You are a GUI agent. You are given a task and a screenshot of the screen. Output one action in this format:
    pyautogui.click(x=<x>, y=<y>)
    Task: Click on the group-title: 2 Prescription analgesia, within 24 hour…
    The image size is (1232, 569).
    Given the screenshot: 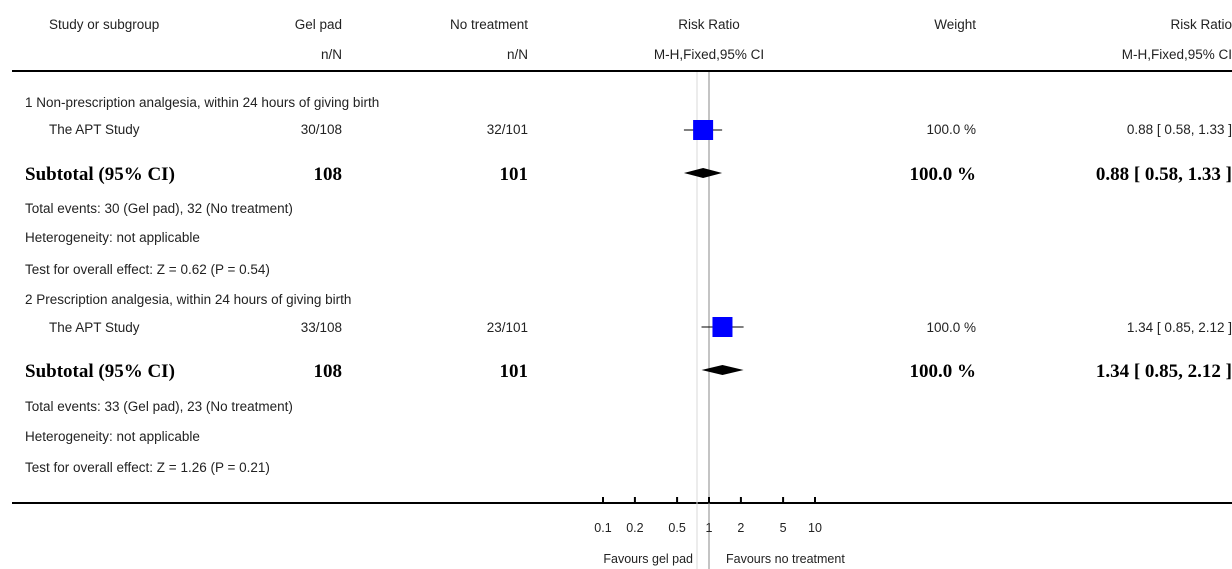 What is the action you would take?
    pyautogui.click(x=188, y=299)
    